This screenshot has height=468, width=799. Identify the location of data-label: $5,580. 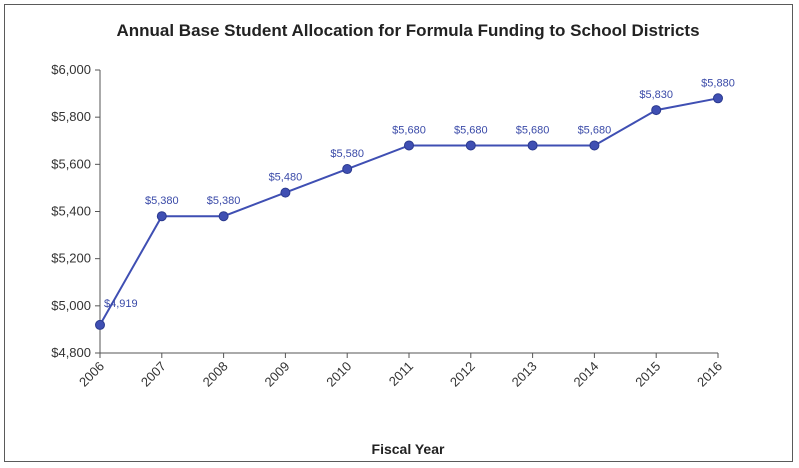
(347, 154).